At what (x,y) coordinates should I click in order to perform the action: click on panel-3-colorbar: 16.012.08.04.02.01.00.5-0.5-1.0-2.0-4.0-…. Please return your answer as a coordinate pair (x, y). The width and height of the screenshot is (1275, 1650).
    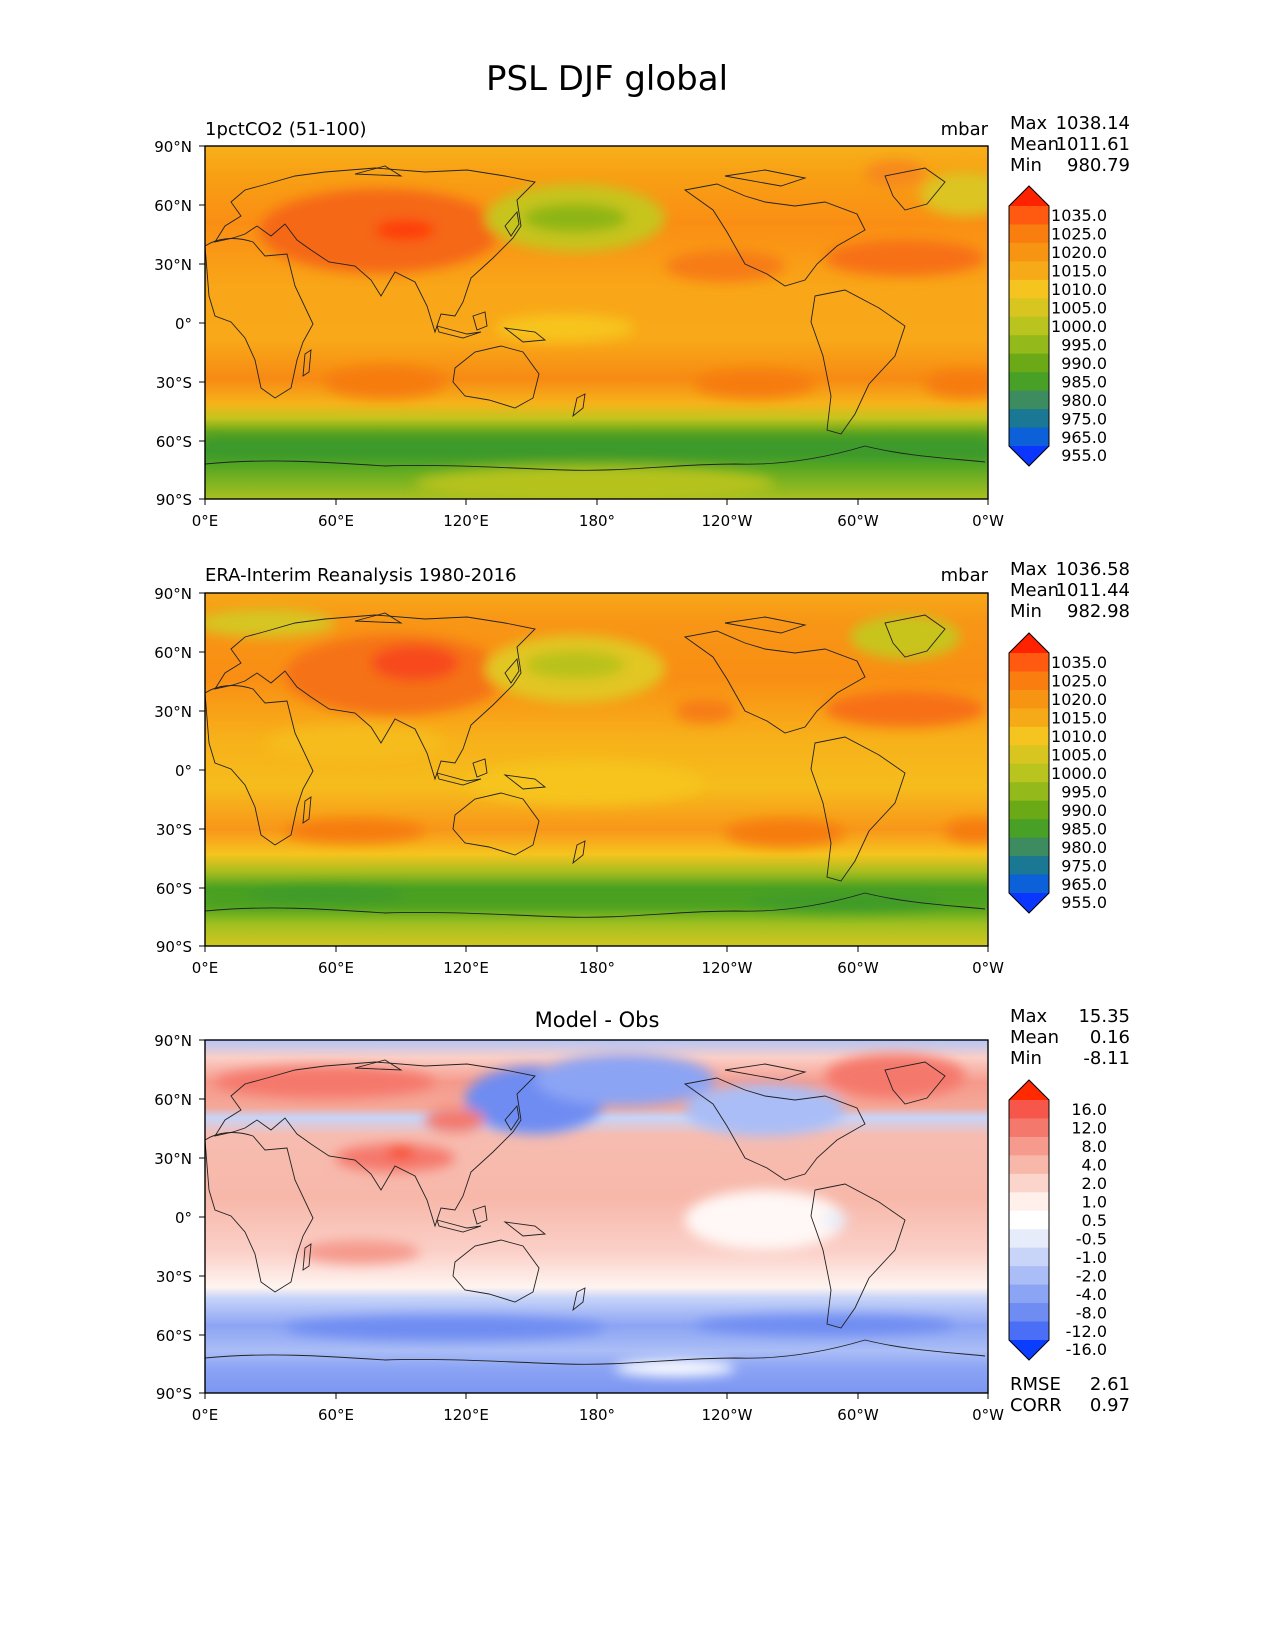
    Looking at the image, I should click on (1057, 1220).